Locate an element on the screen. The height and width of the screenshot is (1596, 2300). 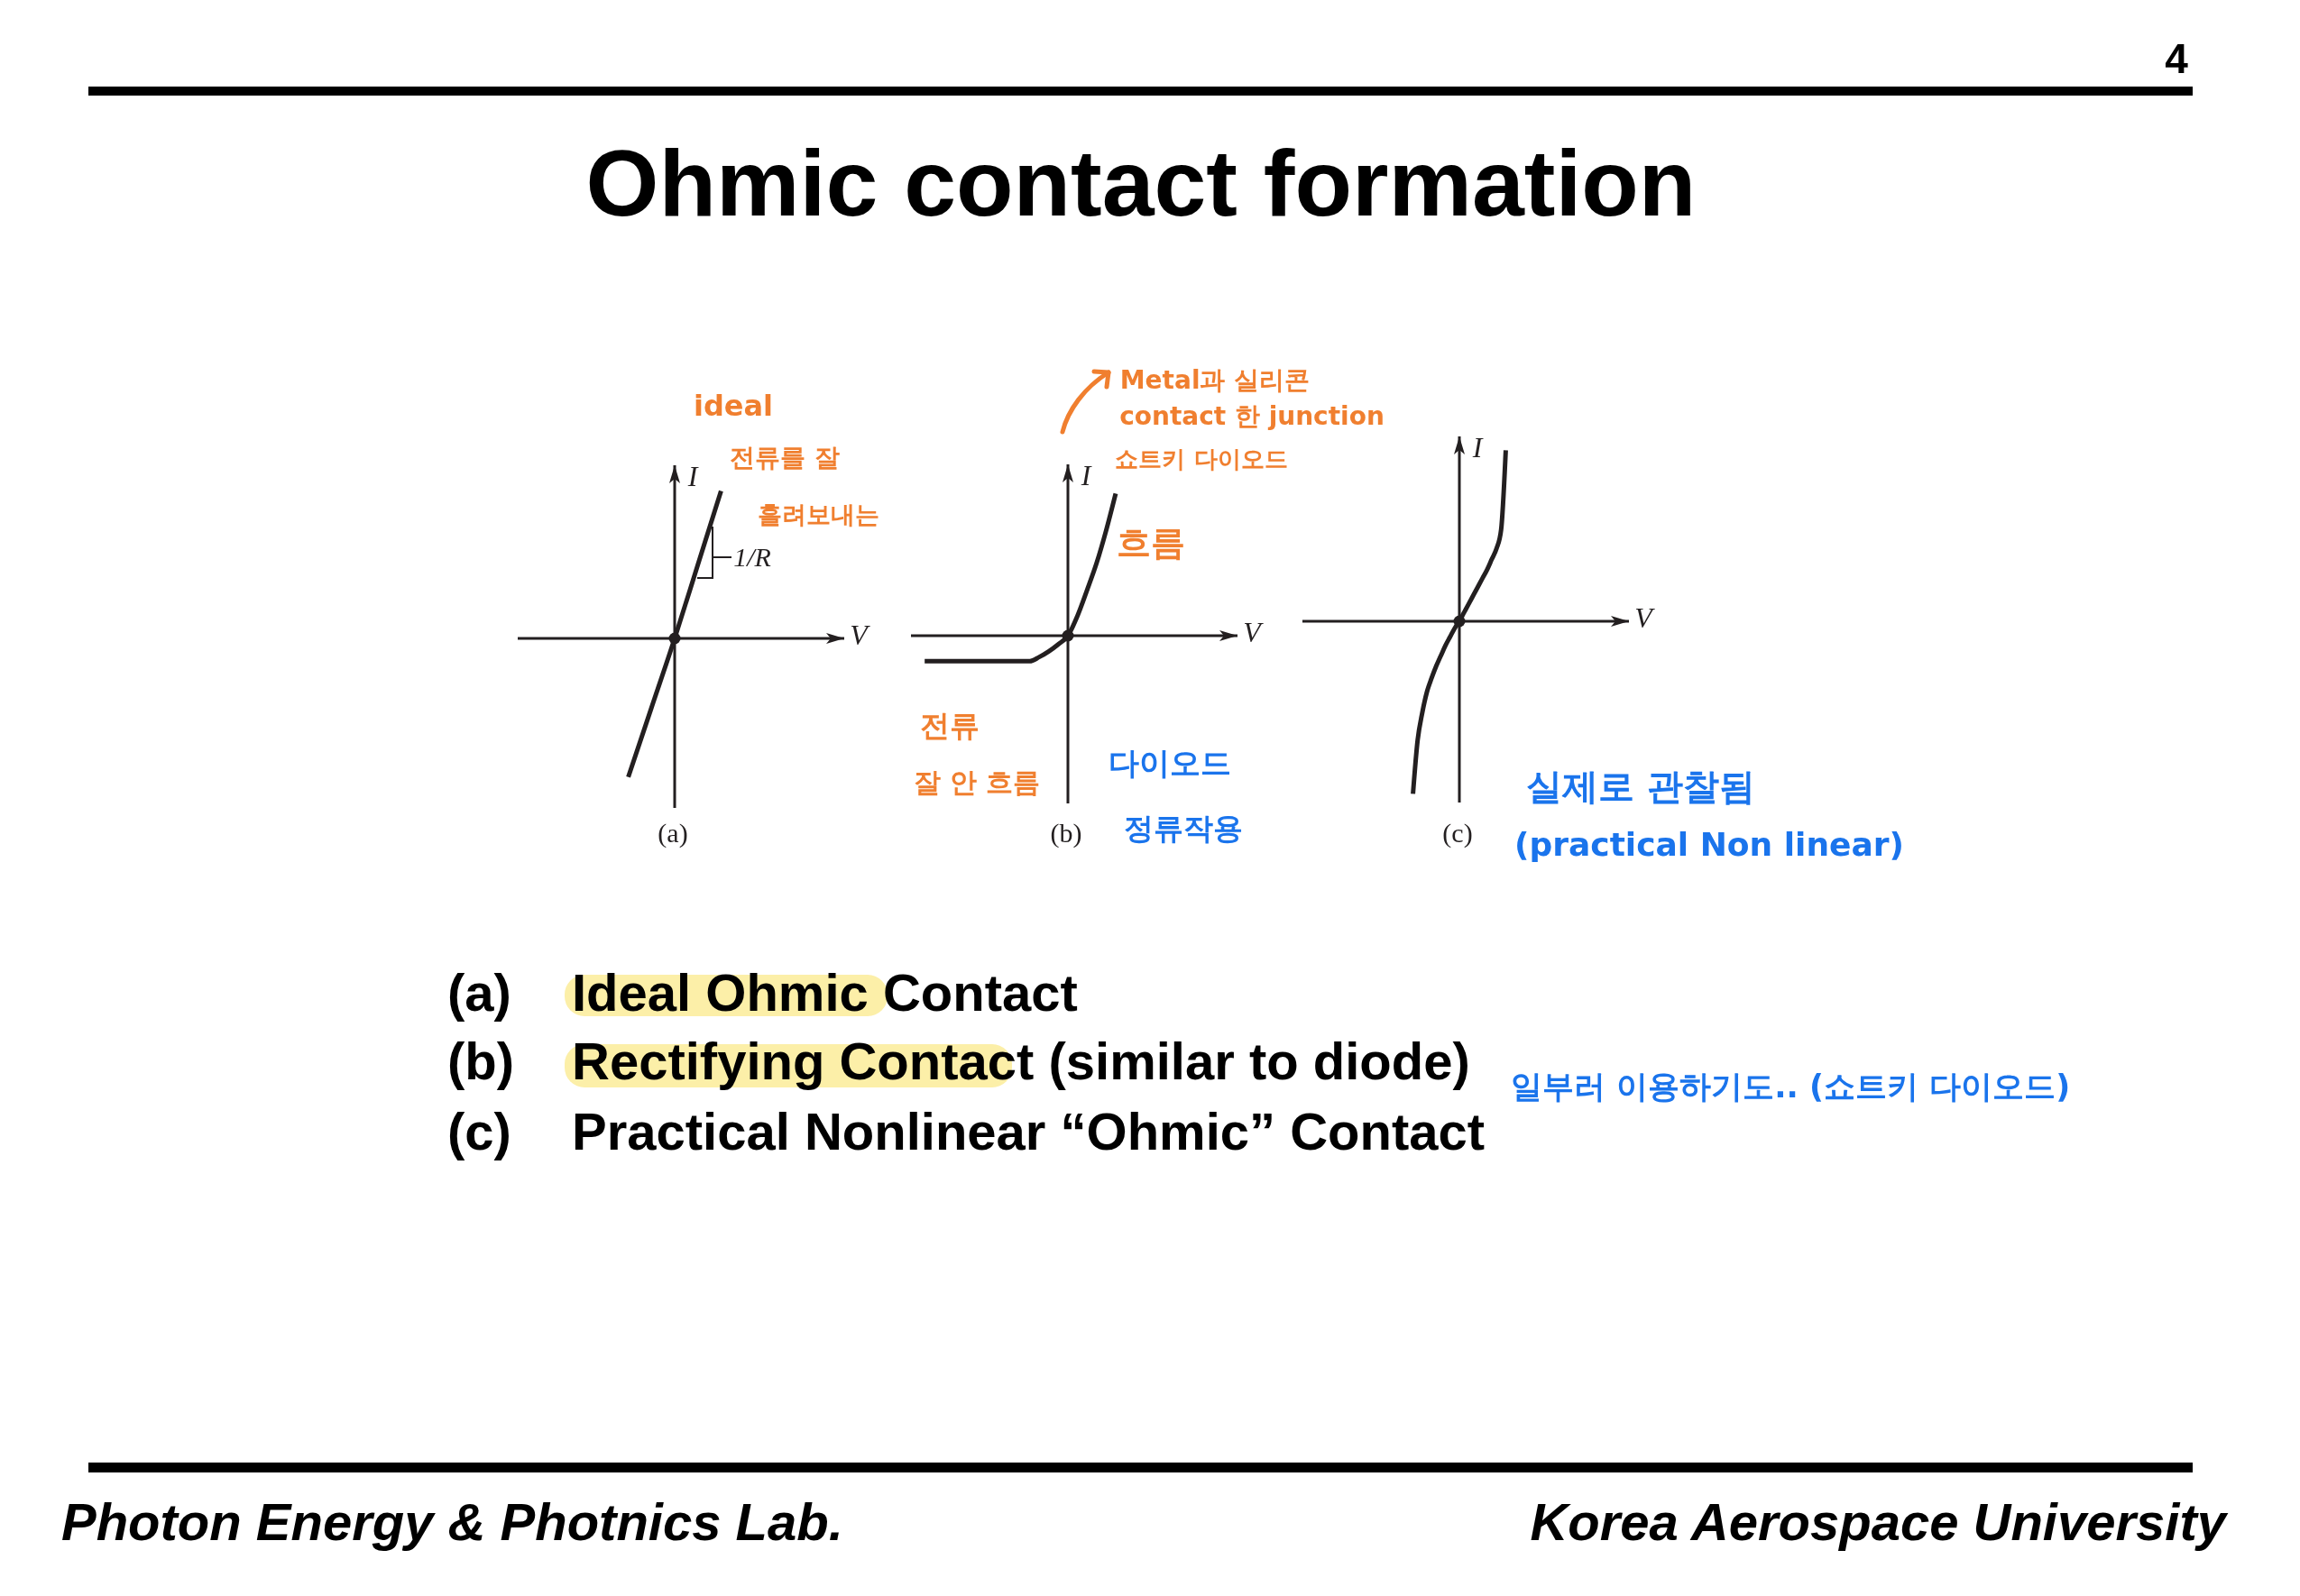
text: 일부러 이용하기도.. (쇼트키 다이오드) is located at coordinates (1791, 1086).